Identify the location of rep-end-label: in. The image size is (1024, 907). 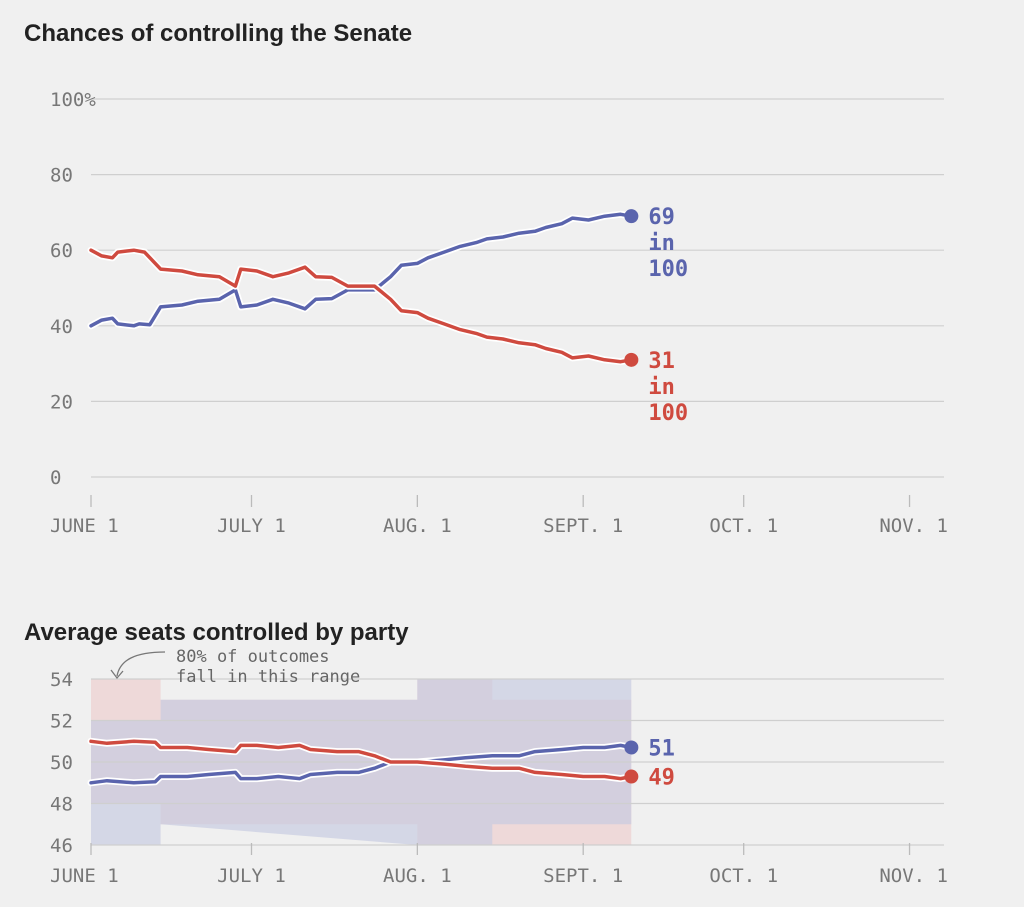
(661, 387).